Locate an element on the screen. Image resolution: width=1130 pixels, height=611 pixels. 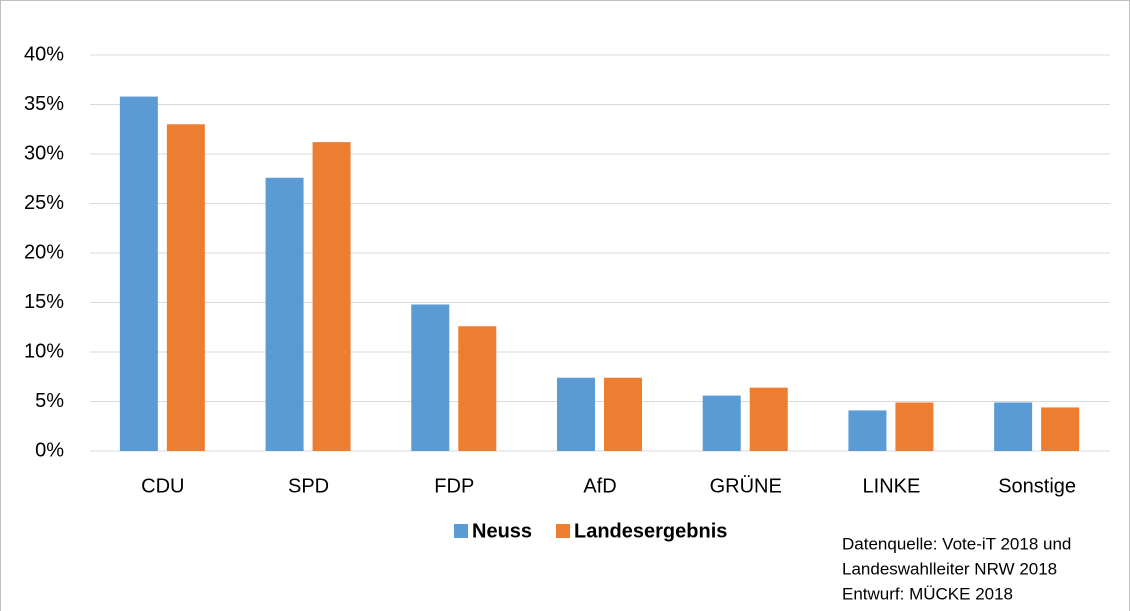
y-tick-label: 10% is located at coordinates (44, 351).